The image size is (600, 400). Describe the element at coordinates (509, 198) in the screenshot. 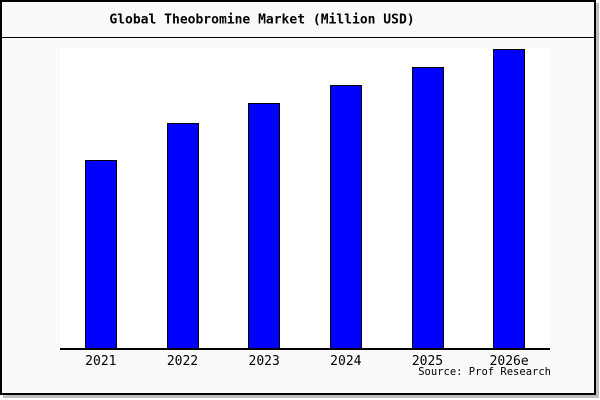

I see `bar-2026e` at that location.